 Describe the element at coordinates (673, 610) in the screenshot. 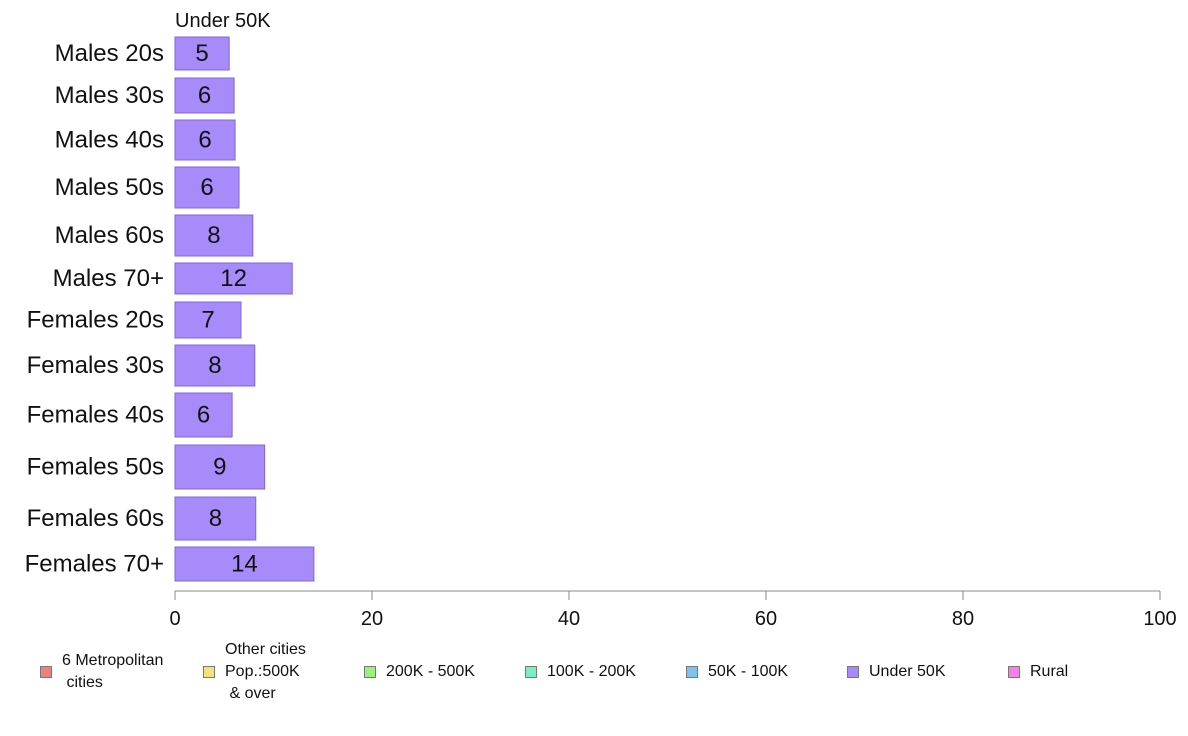

I see `x-axis: 0 20 40 60 80 100` at that location.